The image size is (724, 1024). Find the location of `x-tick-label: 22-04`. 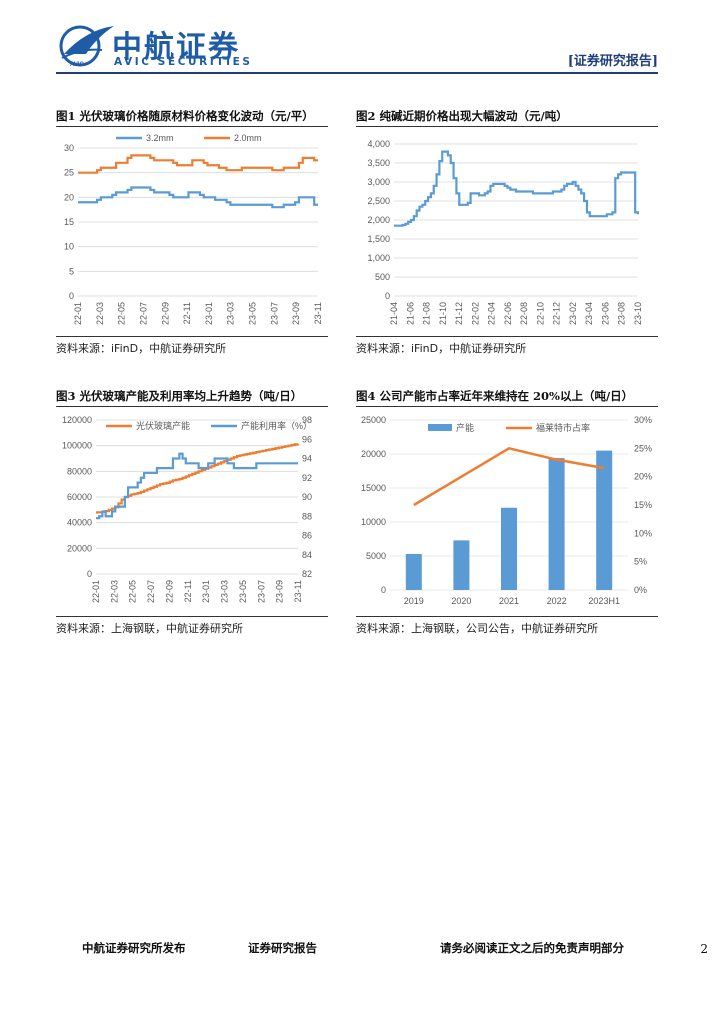

x-tick-label: 22-04 is located at coordinates (492, 313).